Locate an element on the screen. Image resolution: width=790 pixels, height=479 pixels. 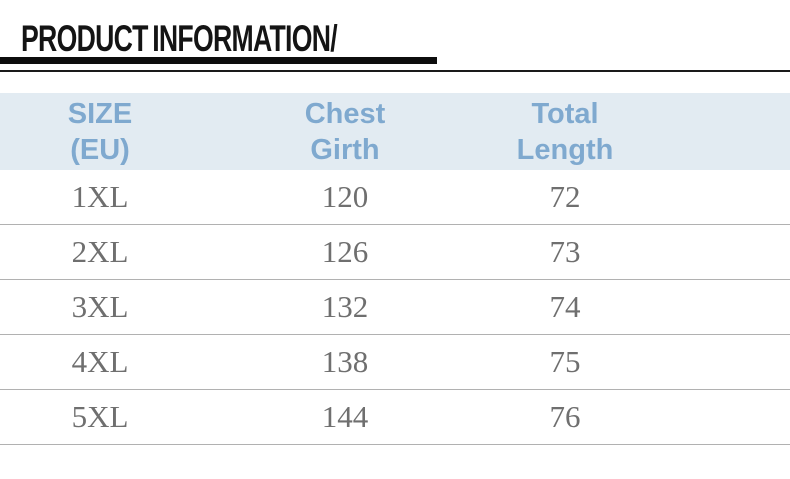
cell-chest-girth: 144 is located at coordinates (345, 417).